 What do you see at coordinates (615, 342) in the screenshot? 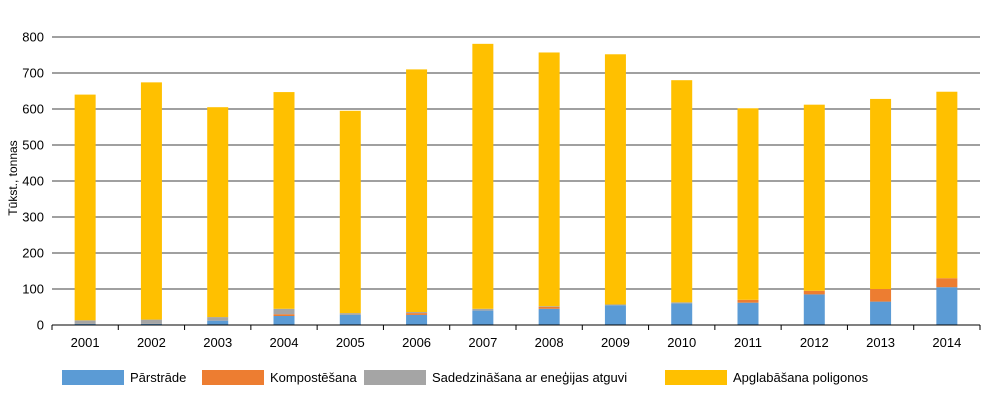
I see `x-tick-label: 2009` at bounding box center [615, 342].